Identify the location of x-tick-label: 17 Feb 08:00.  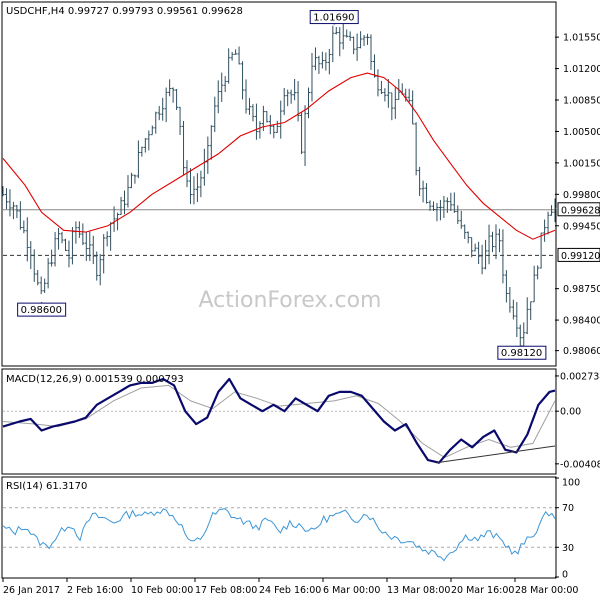
(226, 590).